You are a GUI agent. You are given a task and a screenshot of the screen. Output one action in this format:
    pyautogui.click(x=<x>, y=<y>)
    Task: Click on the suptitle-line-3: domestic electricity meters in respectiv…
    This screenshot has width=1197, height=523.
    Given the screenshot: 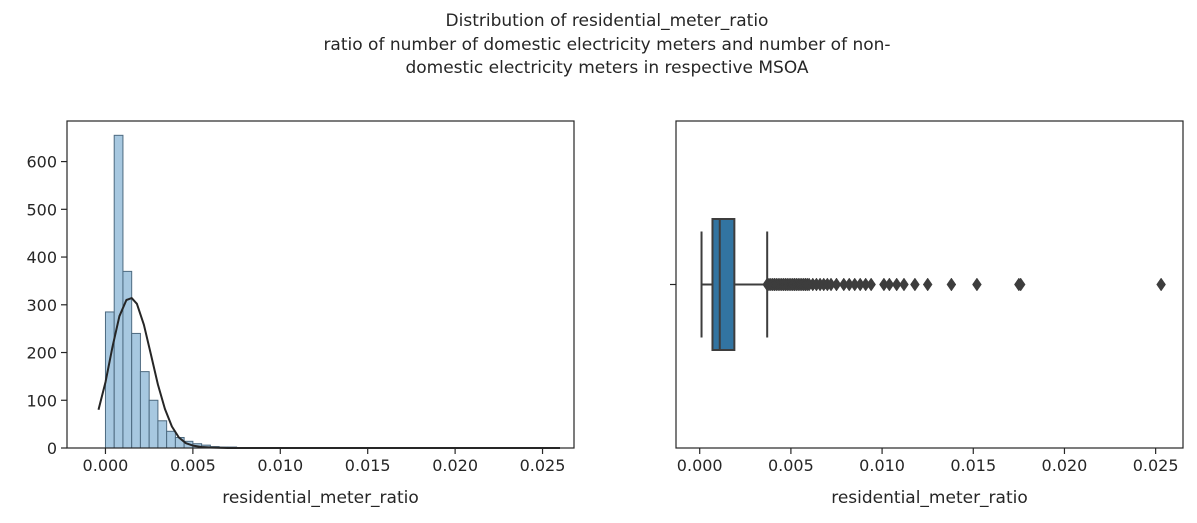 What is the action you would take?
    pyautogui.click(x=607, y=68)
    